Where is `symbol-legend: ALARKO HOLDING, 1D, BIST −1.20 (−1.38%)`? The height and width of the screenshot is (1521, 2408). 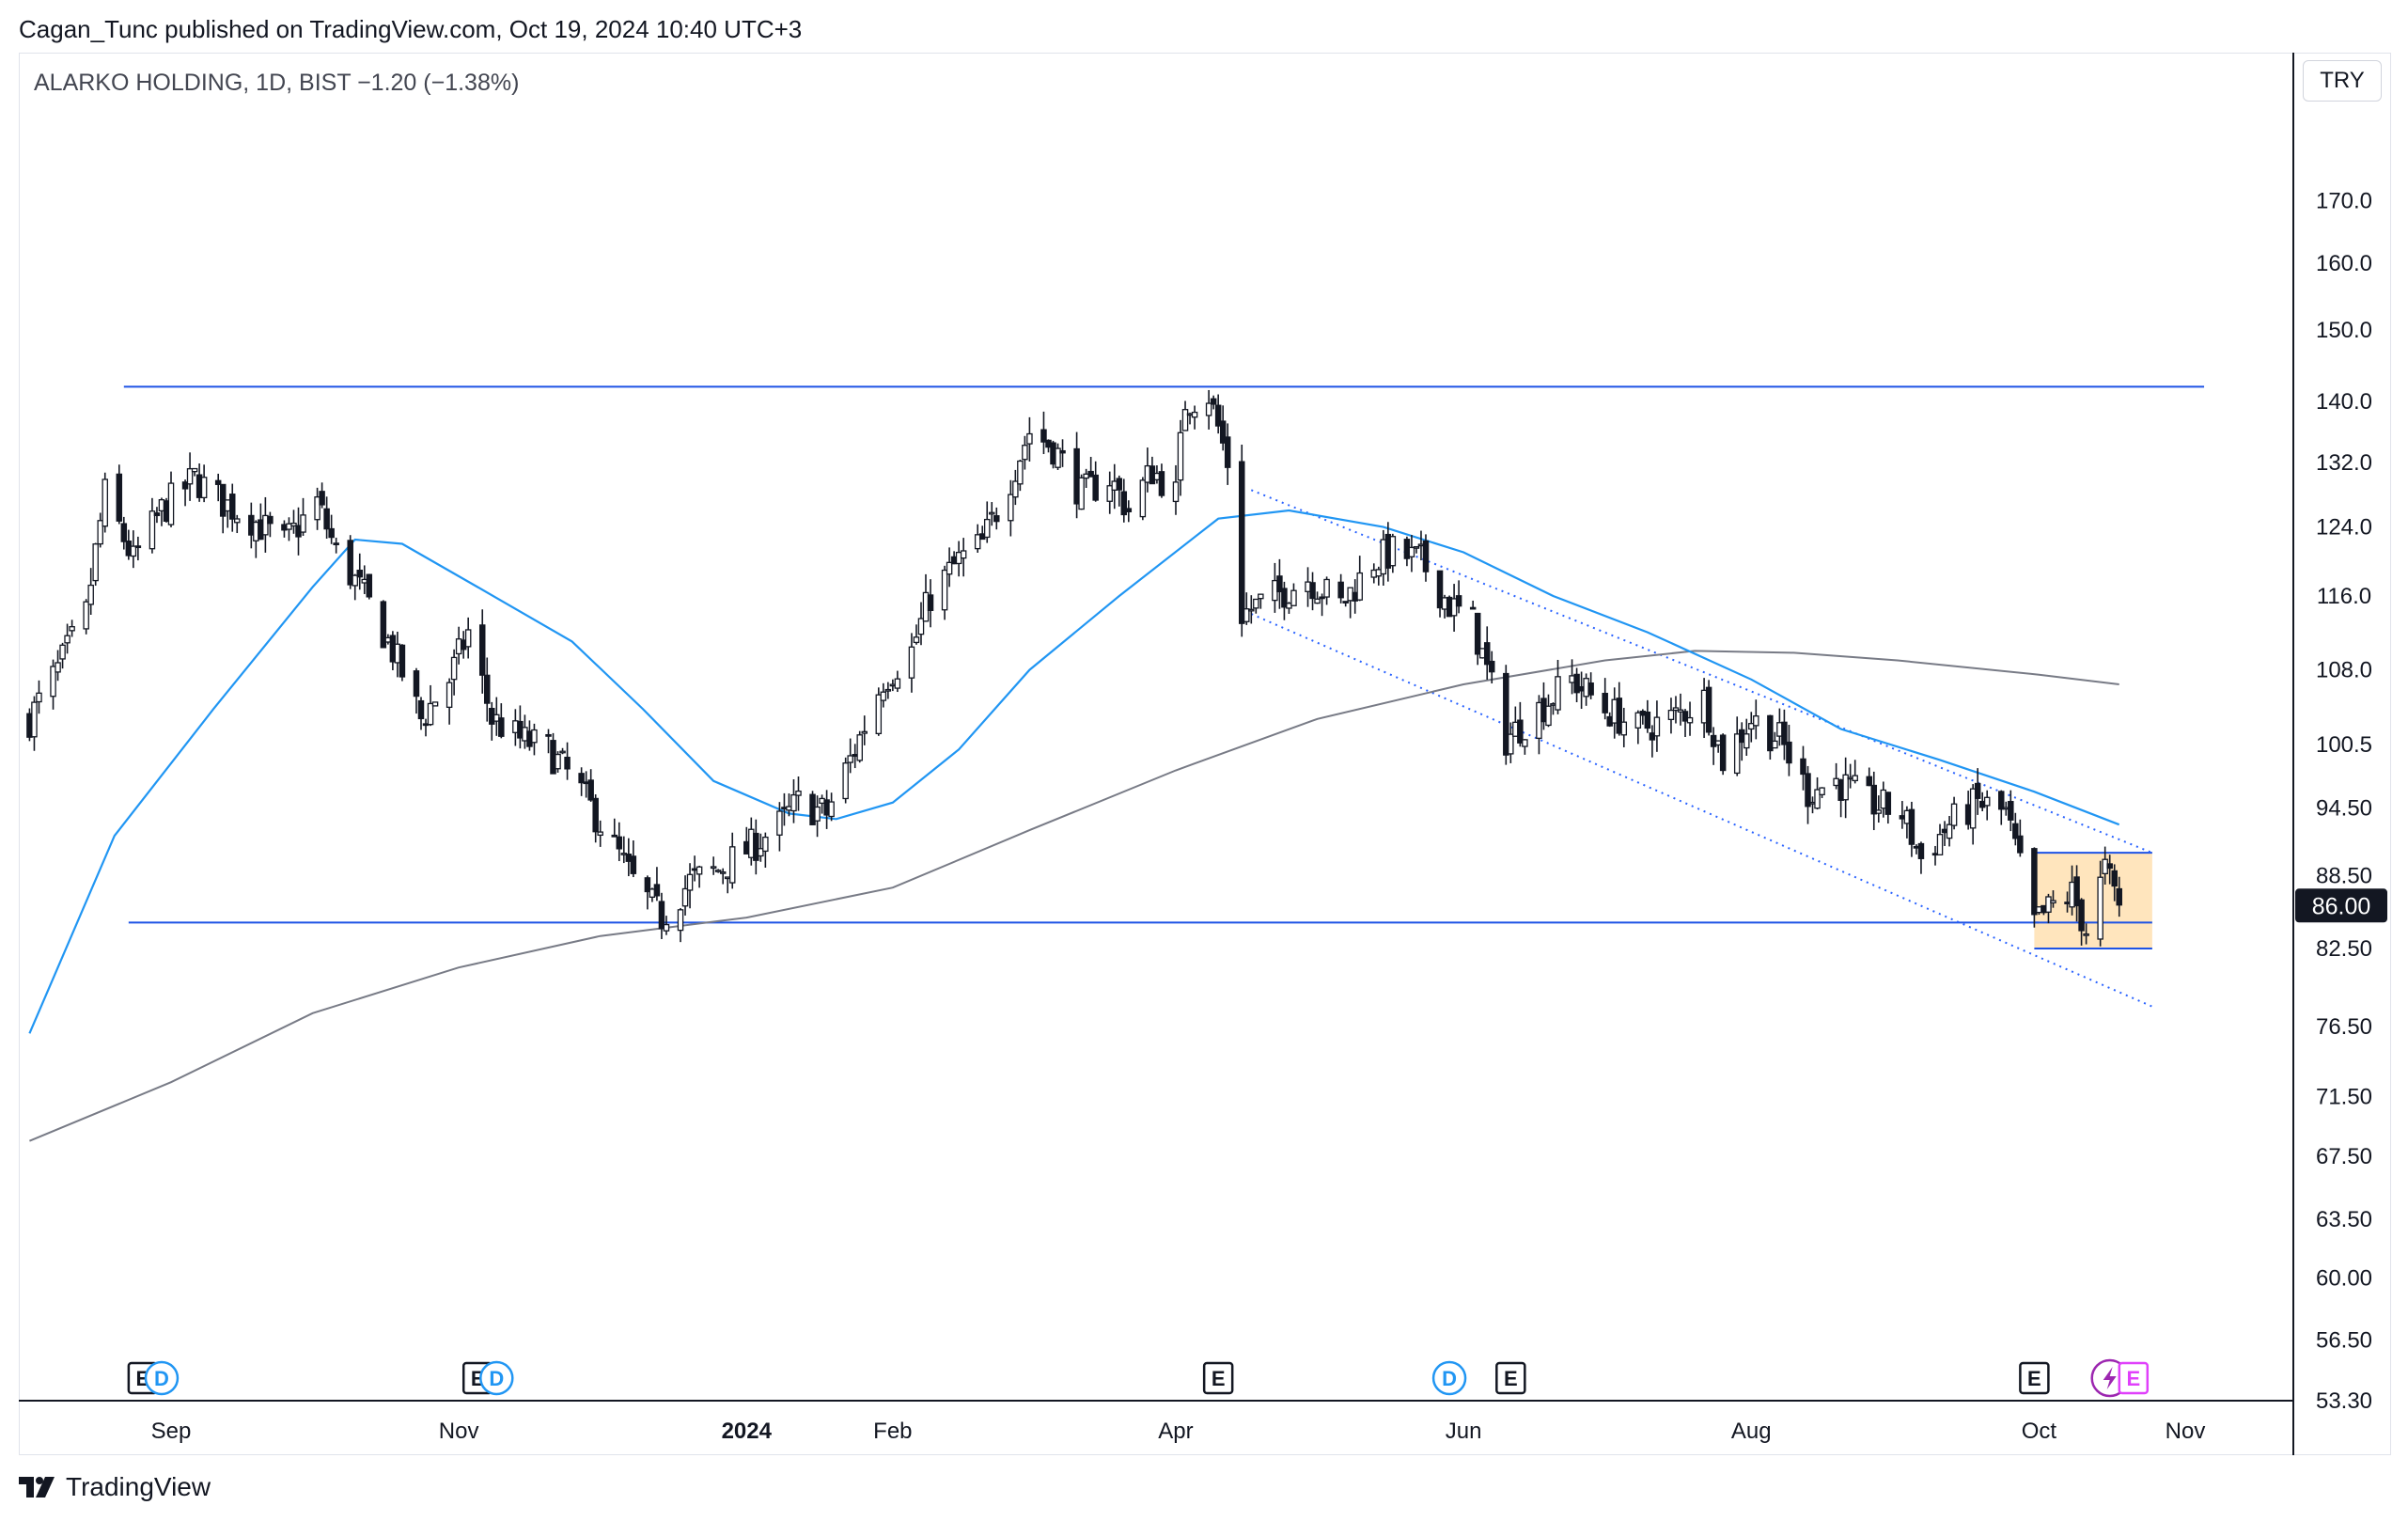
symbol-legend: ALARKO HOLDING, 1D, BIST −1.20 (−1.38%) is located at coordinates (277, 83).